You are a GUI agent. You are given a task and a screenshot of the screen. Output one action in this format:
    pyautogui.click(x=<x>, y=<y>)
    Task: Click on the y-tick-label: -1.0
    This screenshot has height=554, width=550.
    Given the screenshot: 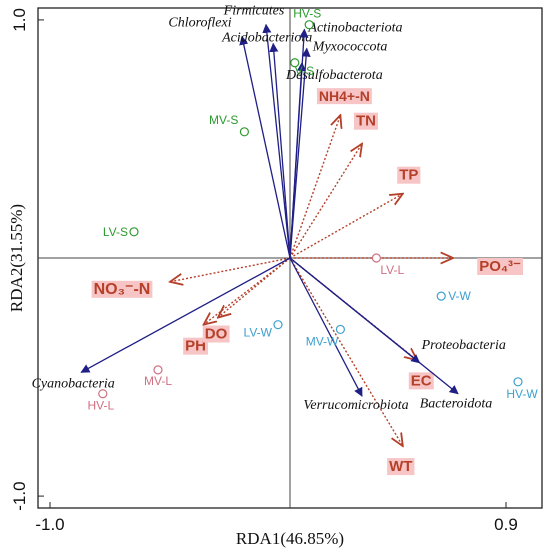 What is the action you would take?
    pyautogui.click(x=19, y=495)
    